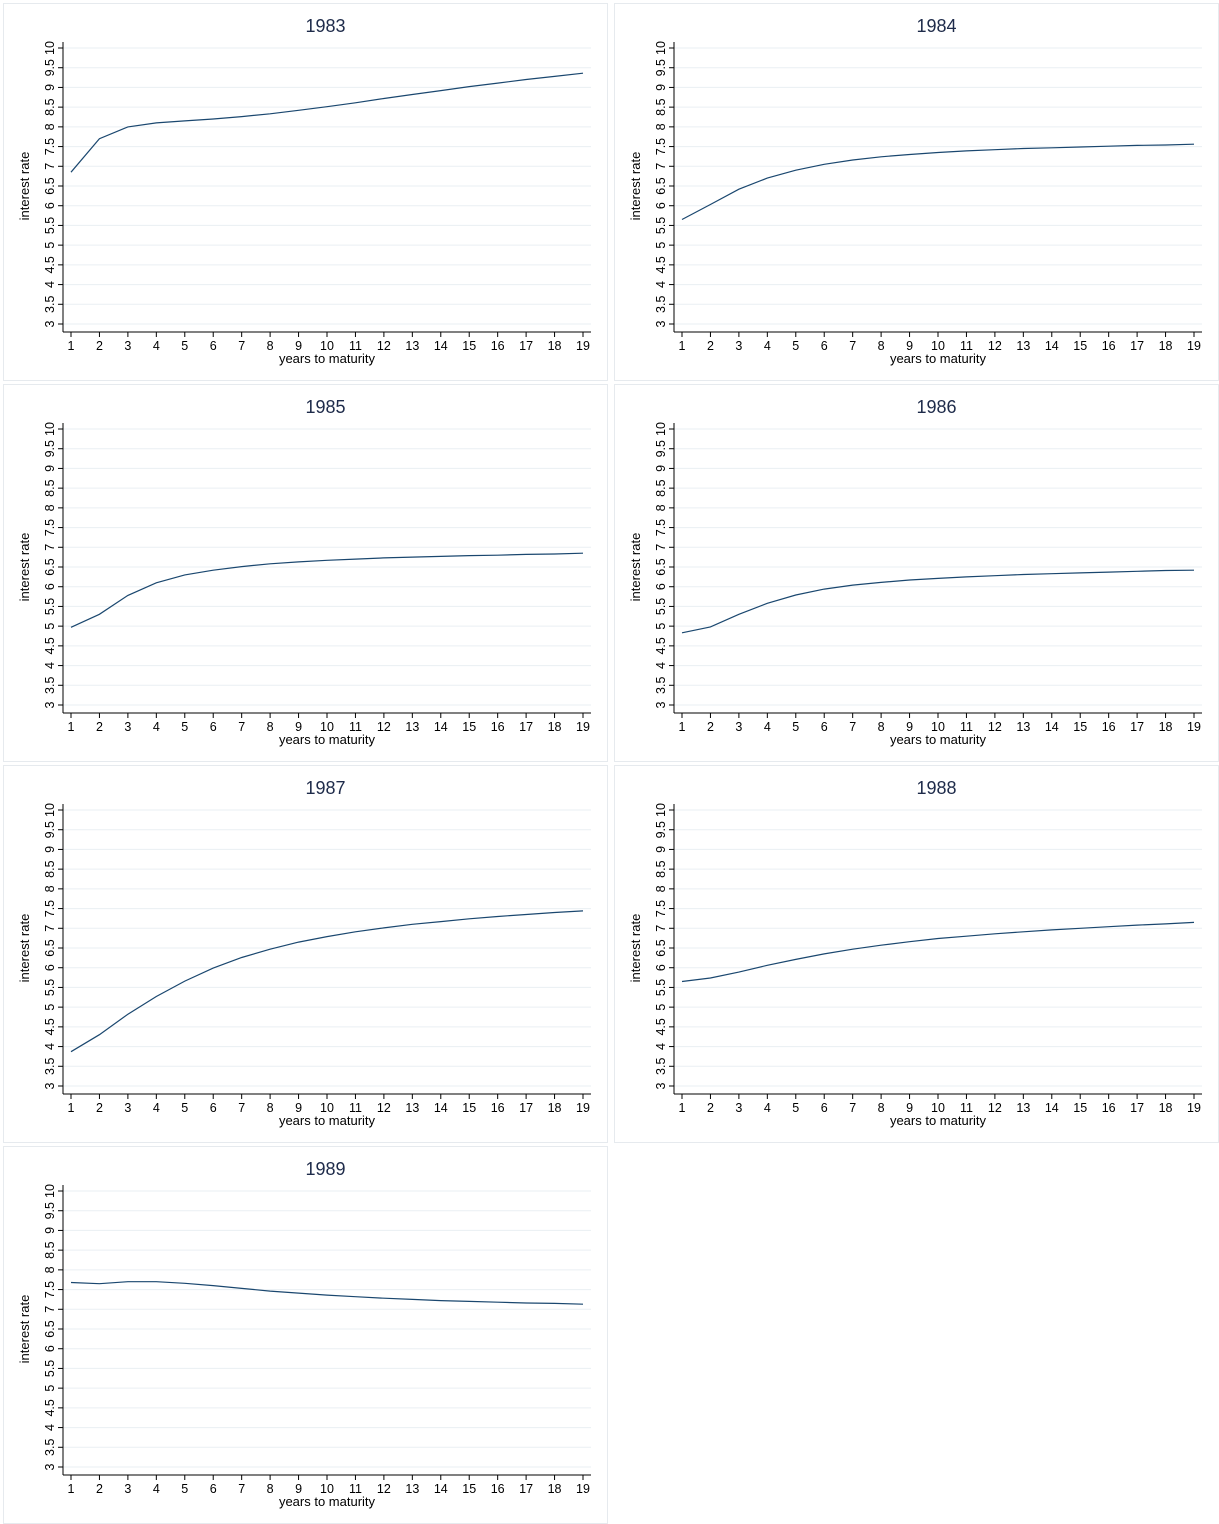  I want to click on y-tick-label: 3, so click(661, 704).